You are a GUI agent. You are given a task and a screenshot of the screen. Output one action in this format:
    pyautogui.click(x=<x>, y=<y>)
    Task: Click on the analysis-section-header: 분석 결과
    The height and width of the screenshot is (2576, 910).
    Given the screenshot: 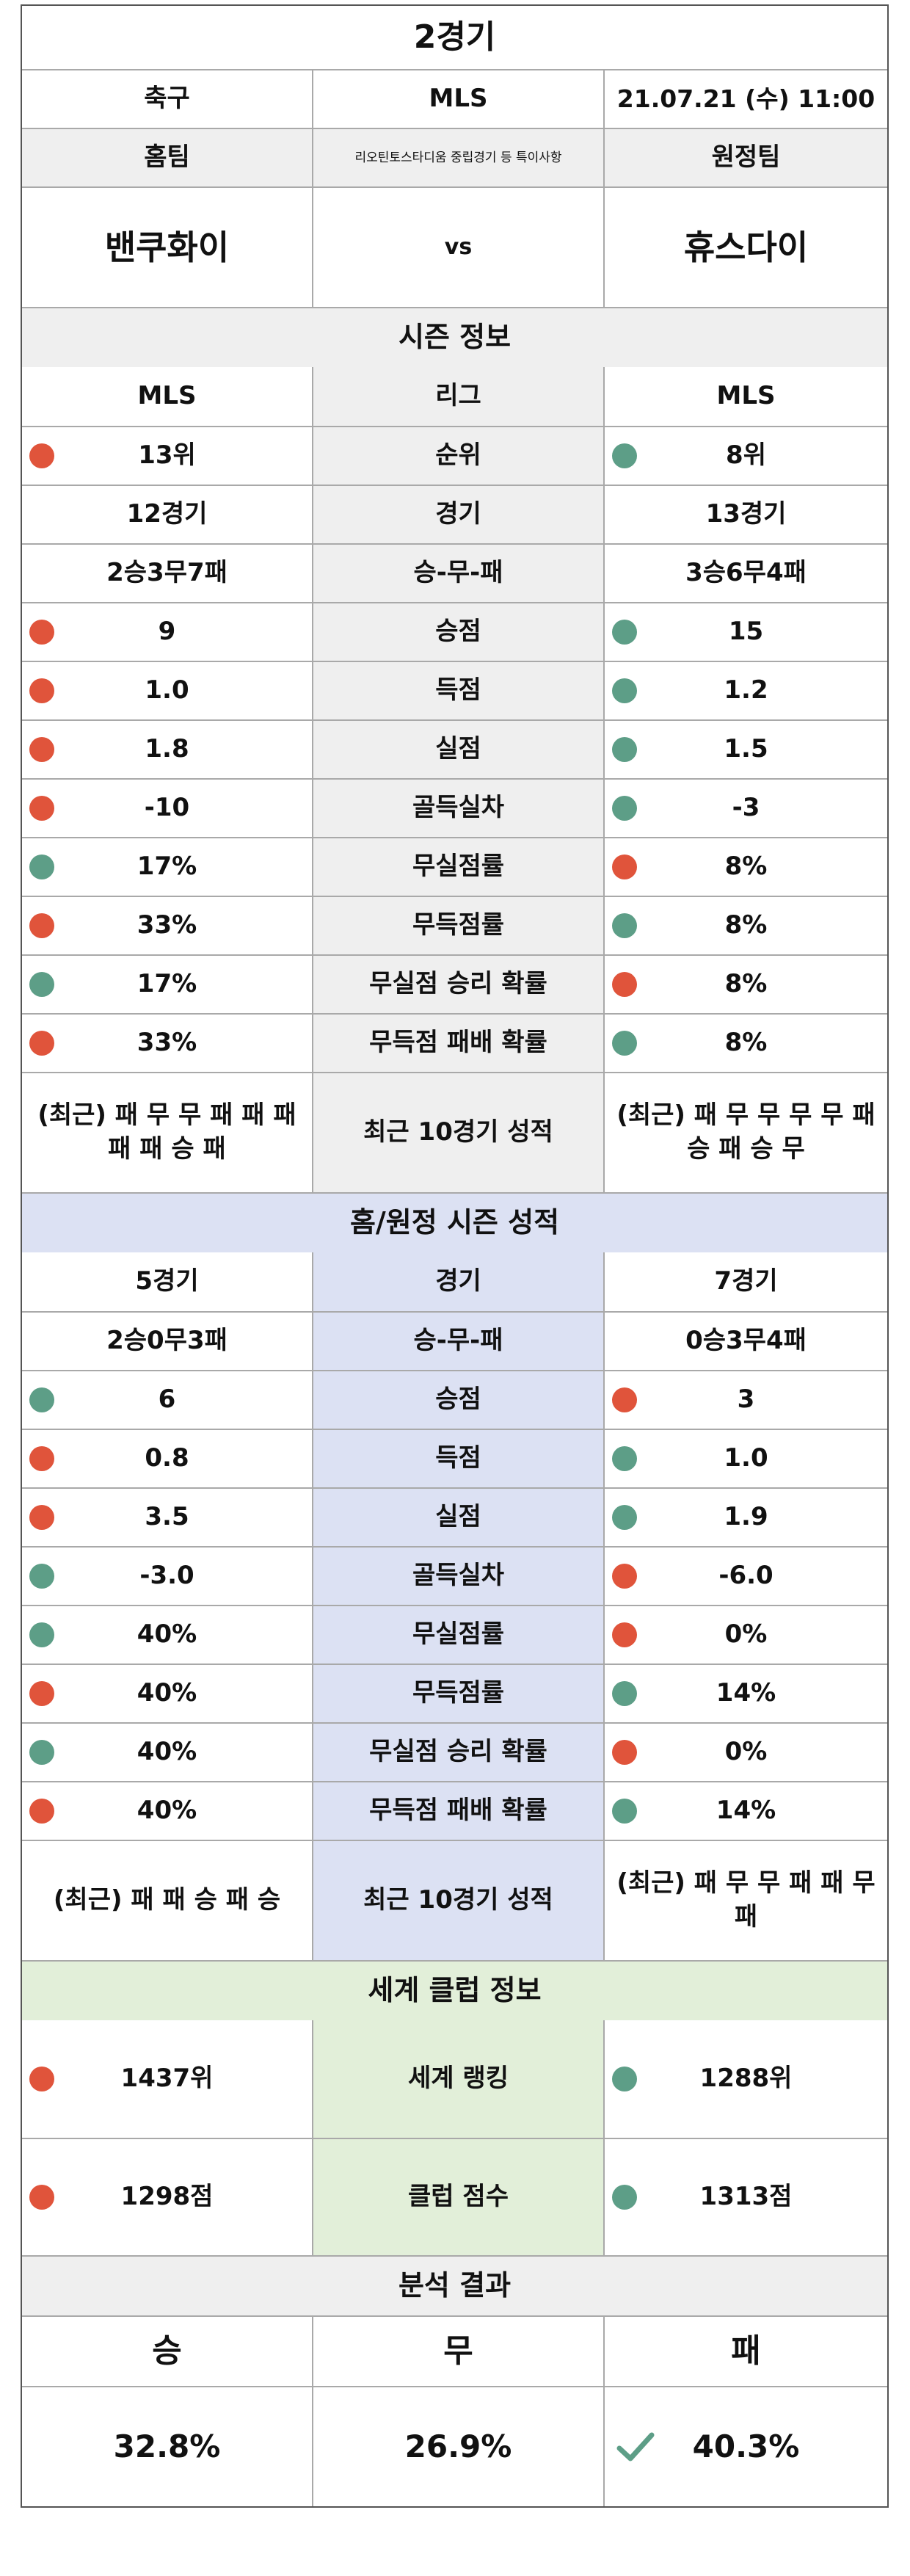 What is the action you would take?
    pyautogui.click(x=454, y=2285)
    